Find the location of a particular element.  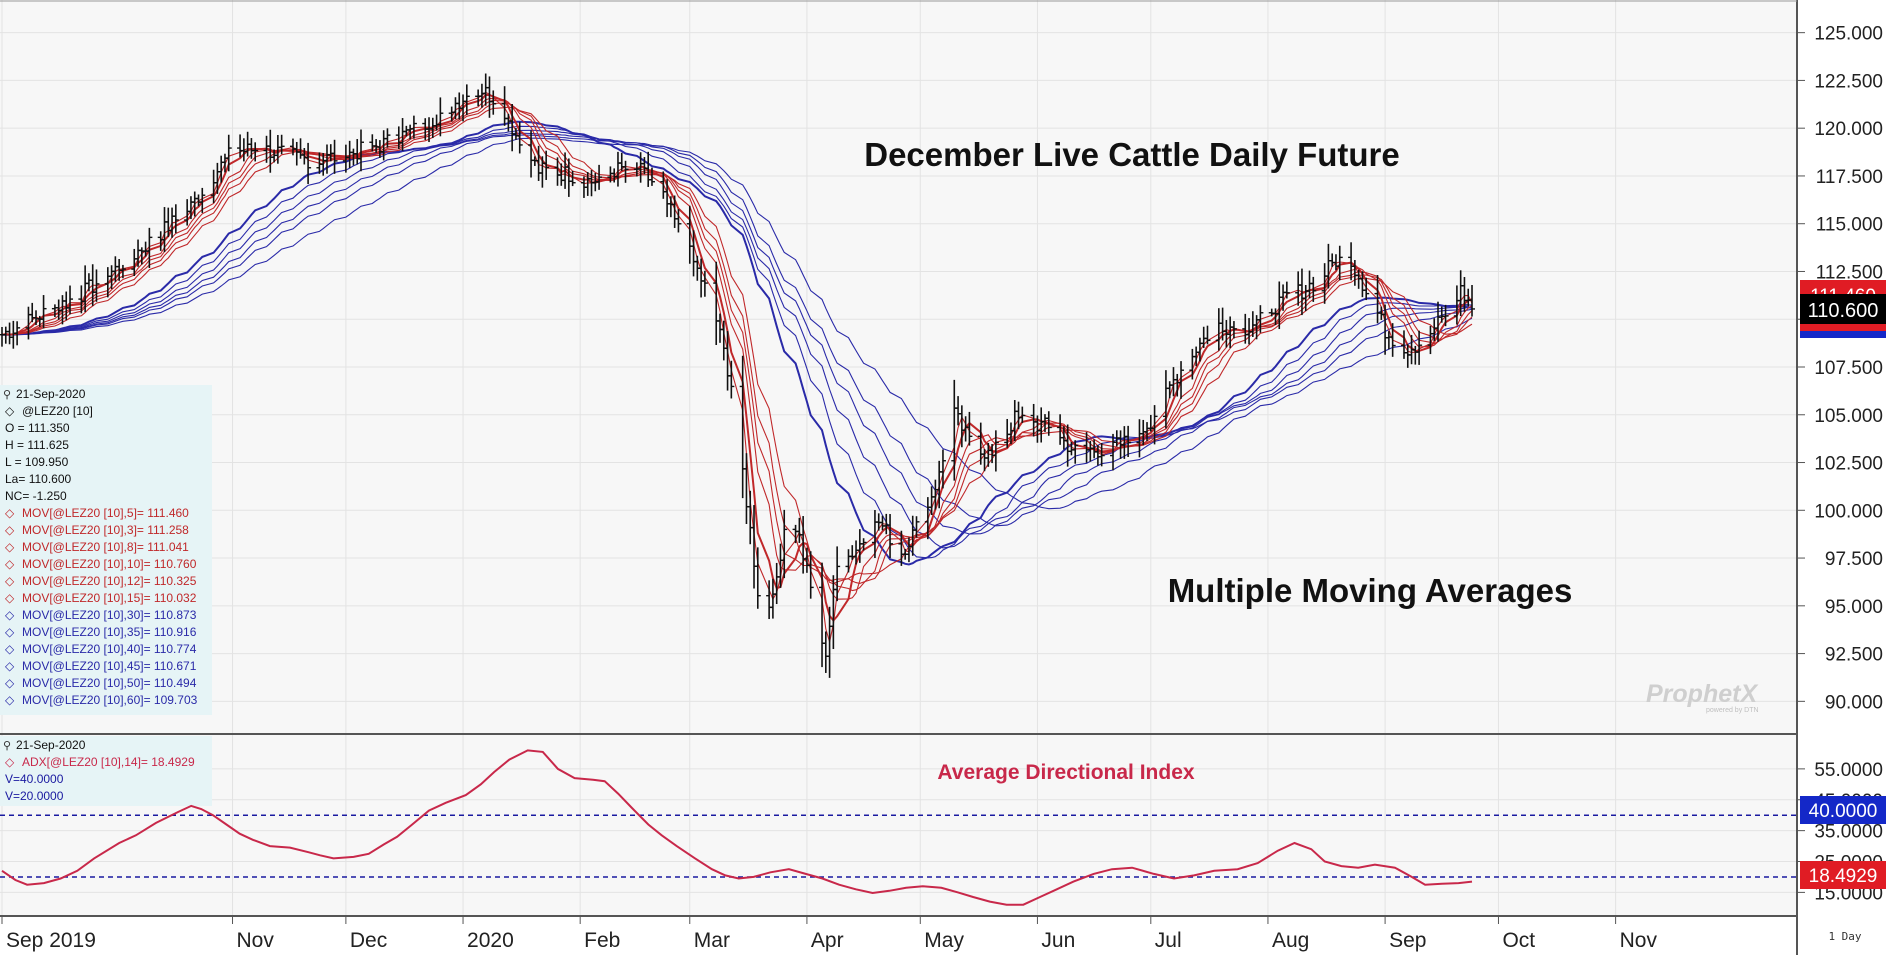

adx-current-badge is located at coordinates (1843, 875).